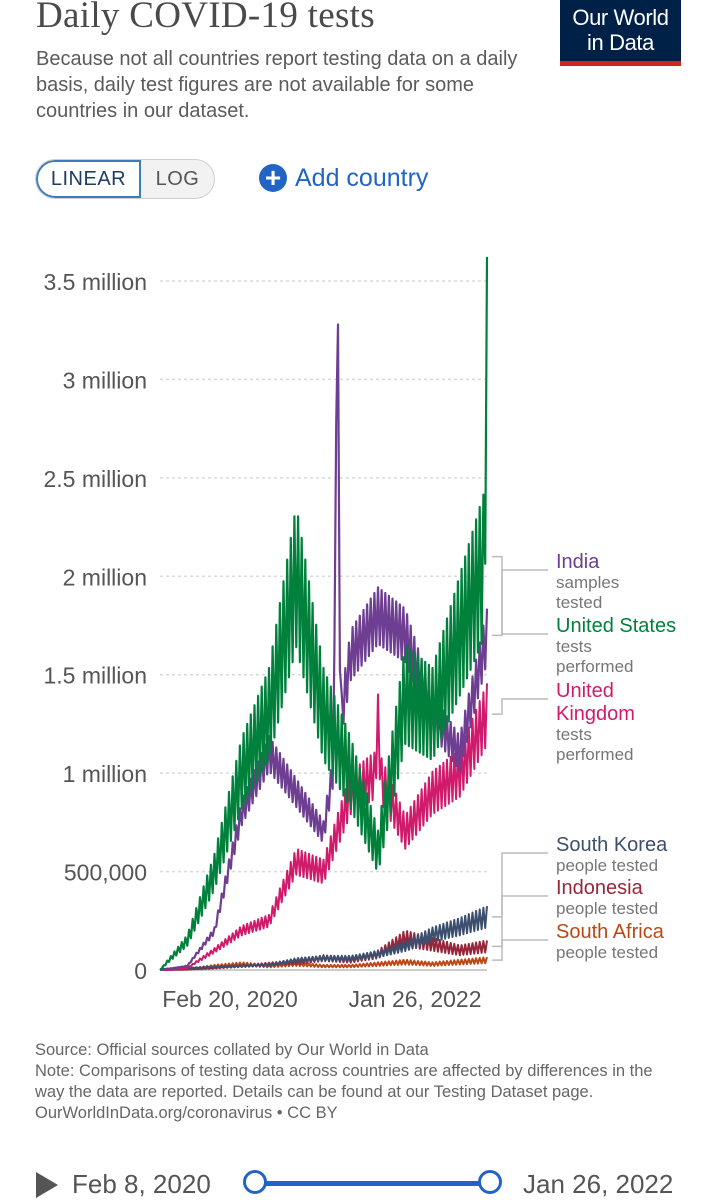 Image resolution: width=716 pixels, height=1200 pixels. I want to click on legend-series-name: Kingdom, so click(595, 714).